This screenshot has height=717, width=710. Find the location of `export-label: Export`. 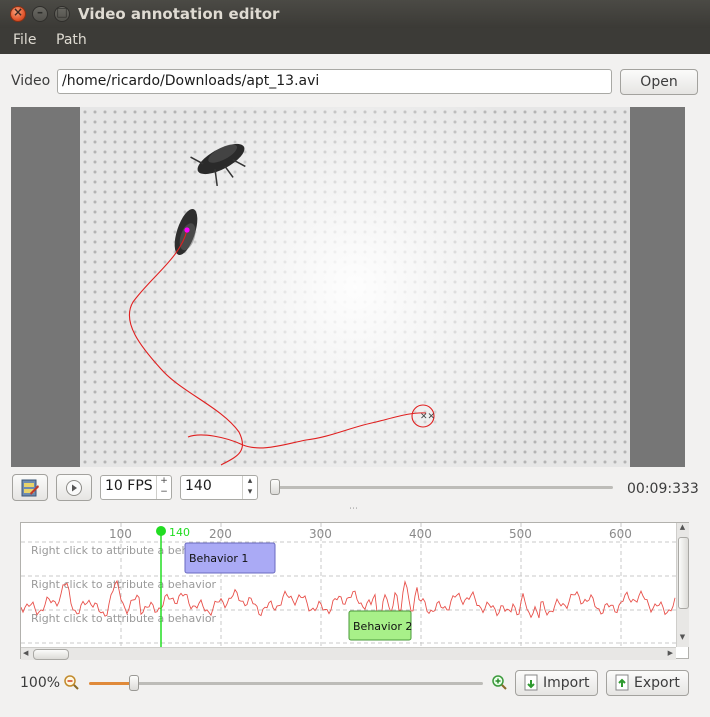

export-label: Export is located at coordinates (657, 683).